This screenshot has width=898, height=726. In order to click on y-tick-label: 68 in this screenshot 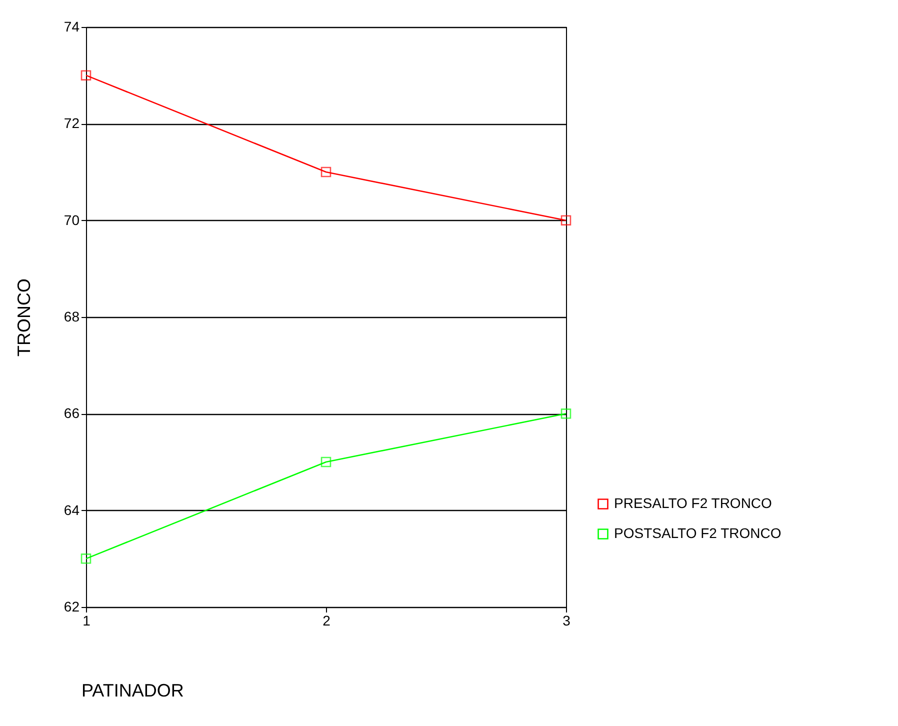, I will do `click(72, 316)`.